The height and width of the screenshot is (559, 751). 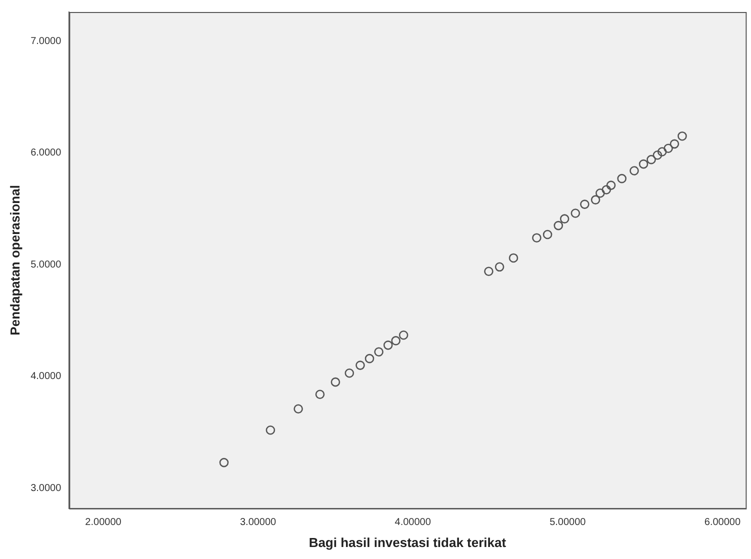 What do you see at coordinates (407, 542) in the screenshot?
I see `x-axis-title: Bagi hasil investasi tidak terikat` at bounding box center [407, 542].